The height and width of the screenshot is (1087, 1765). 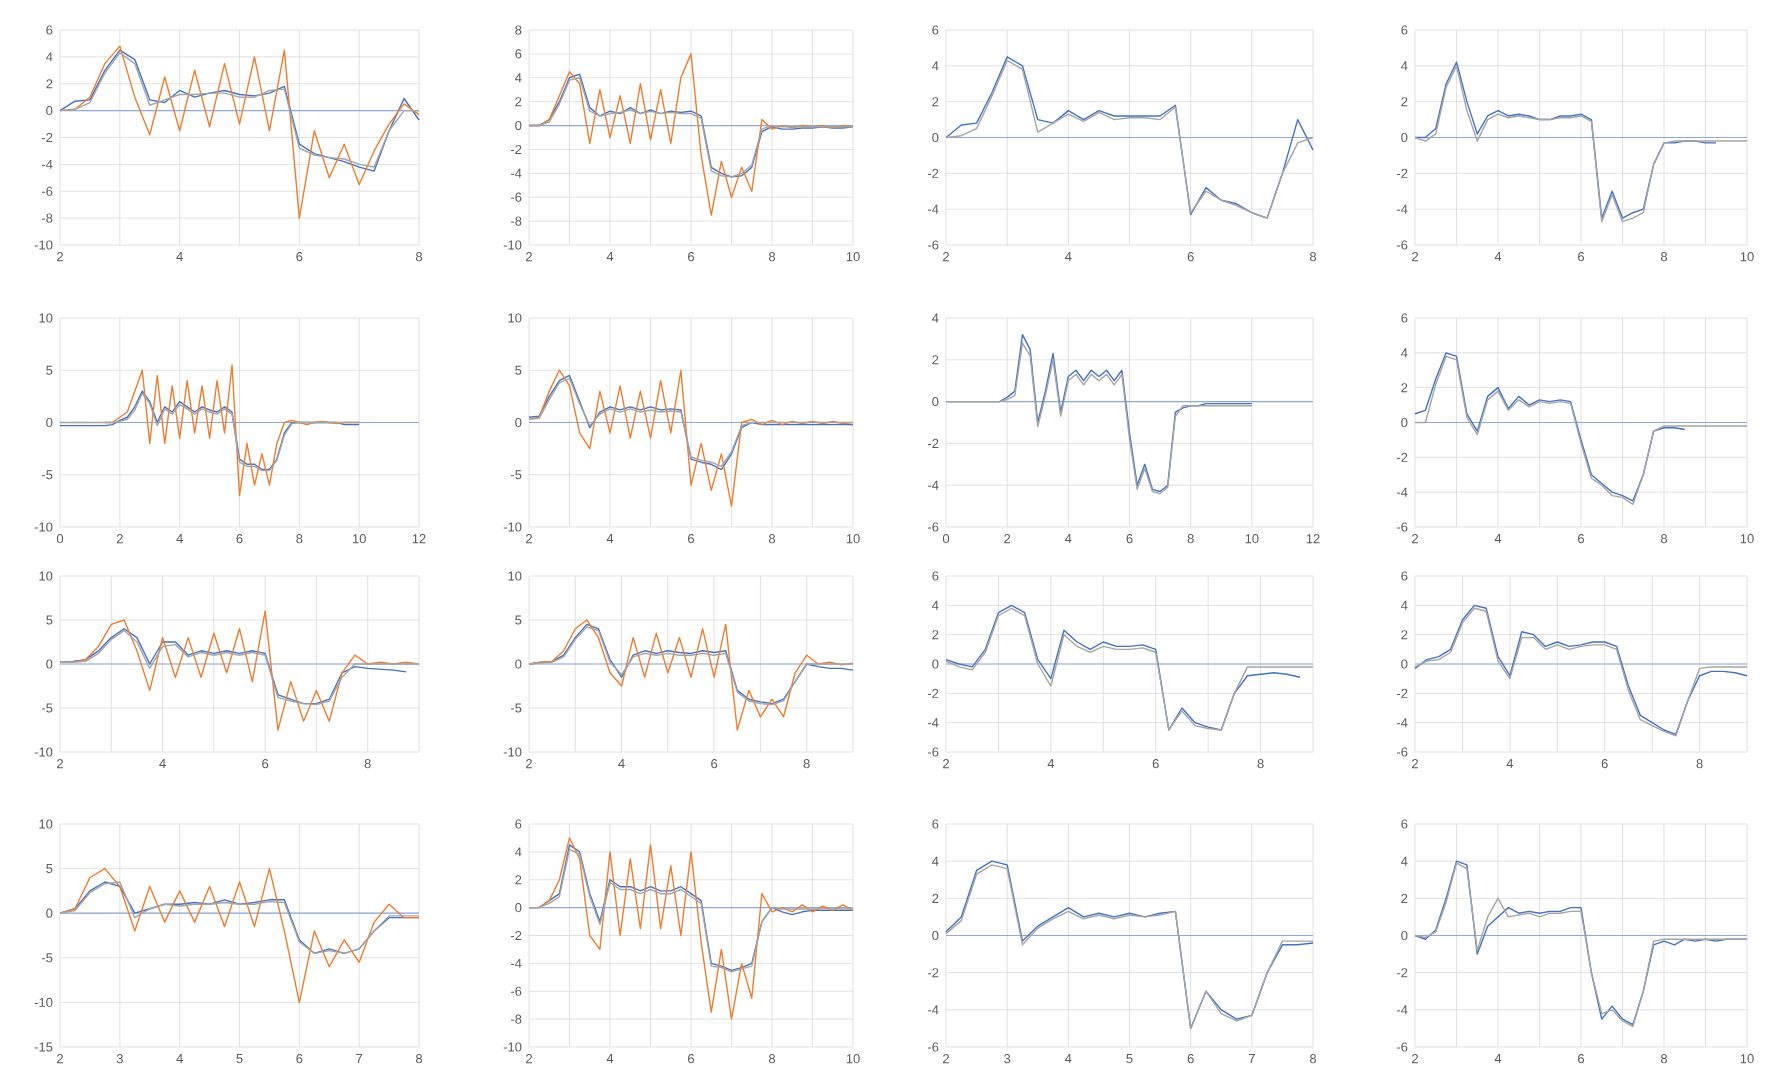 What do you see at coordinates (239, 1059) in the screenshot?
I see `x-tick-label: 5` at bounding box center [239, 1059].